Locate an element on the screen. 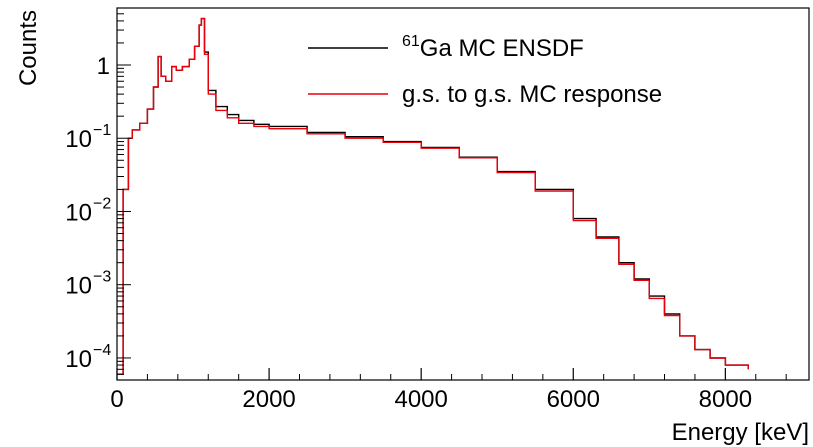 The width and height of the screenshot is (813, 447). x-tick-label: 8000 is located at coordinates (725, 399).